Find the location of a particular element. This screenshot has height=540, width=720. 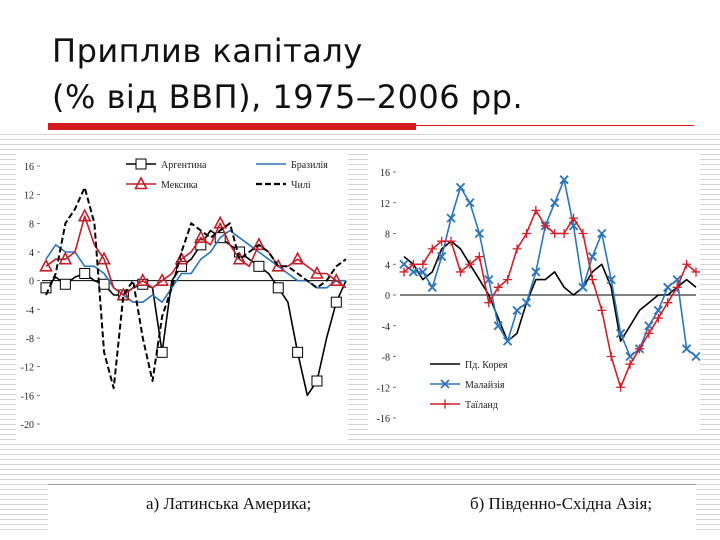

y-tick-label: 0 is located at coordinates (387, 296).